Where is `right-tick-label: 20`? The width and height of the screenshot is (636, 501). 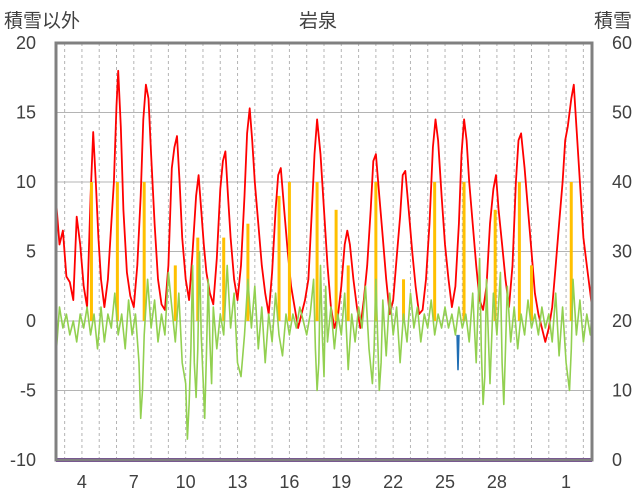
right-tick-label: 20 is located at coordinates (622, 321).